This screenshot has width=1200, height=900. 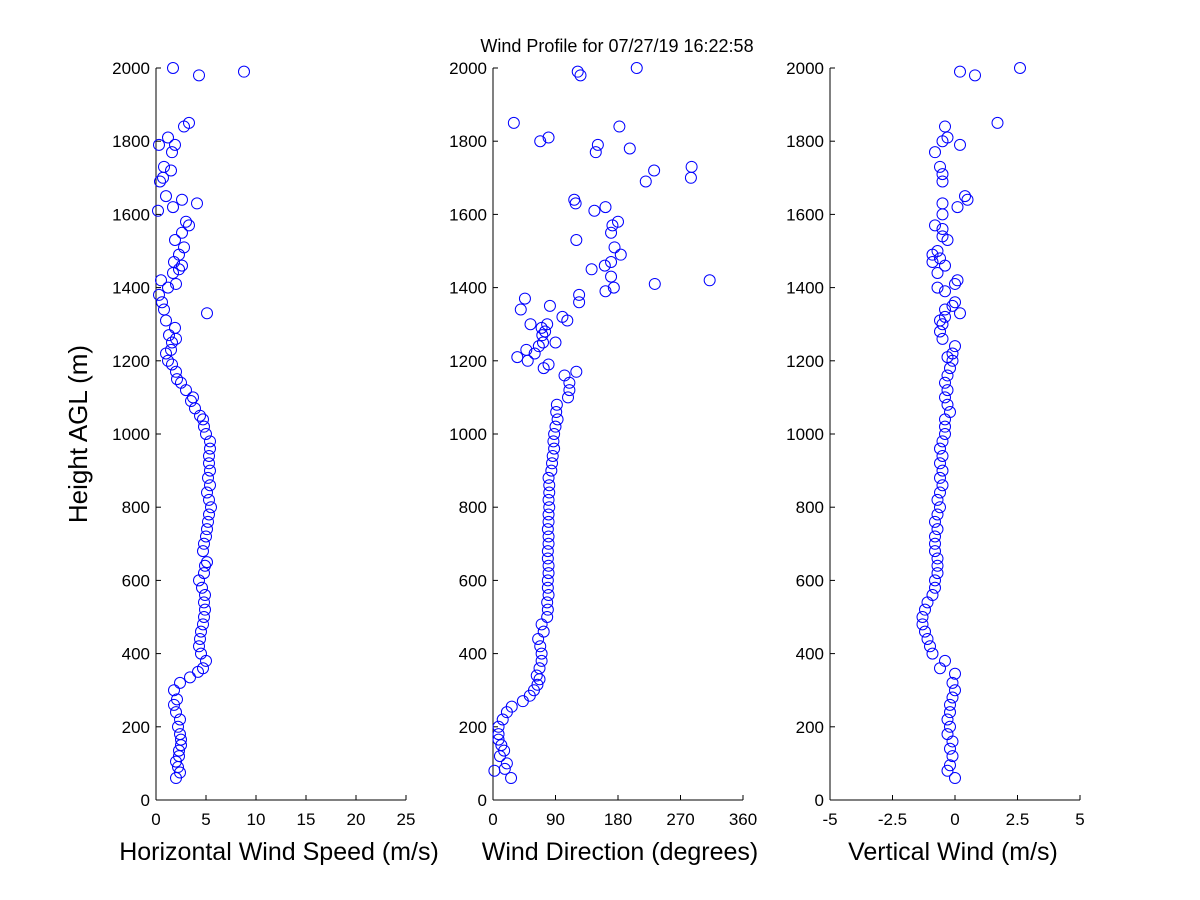 What do you see at coordinates (555, 819) in the screenshot?
I see `x-tick-label: 90` at bounding box center [555, 819].